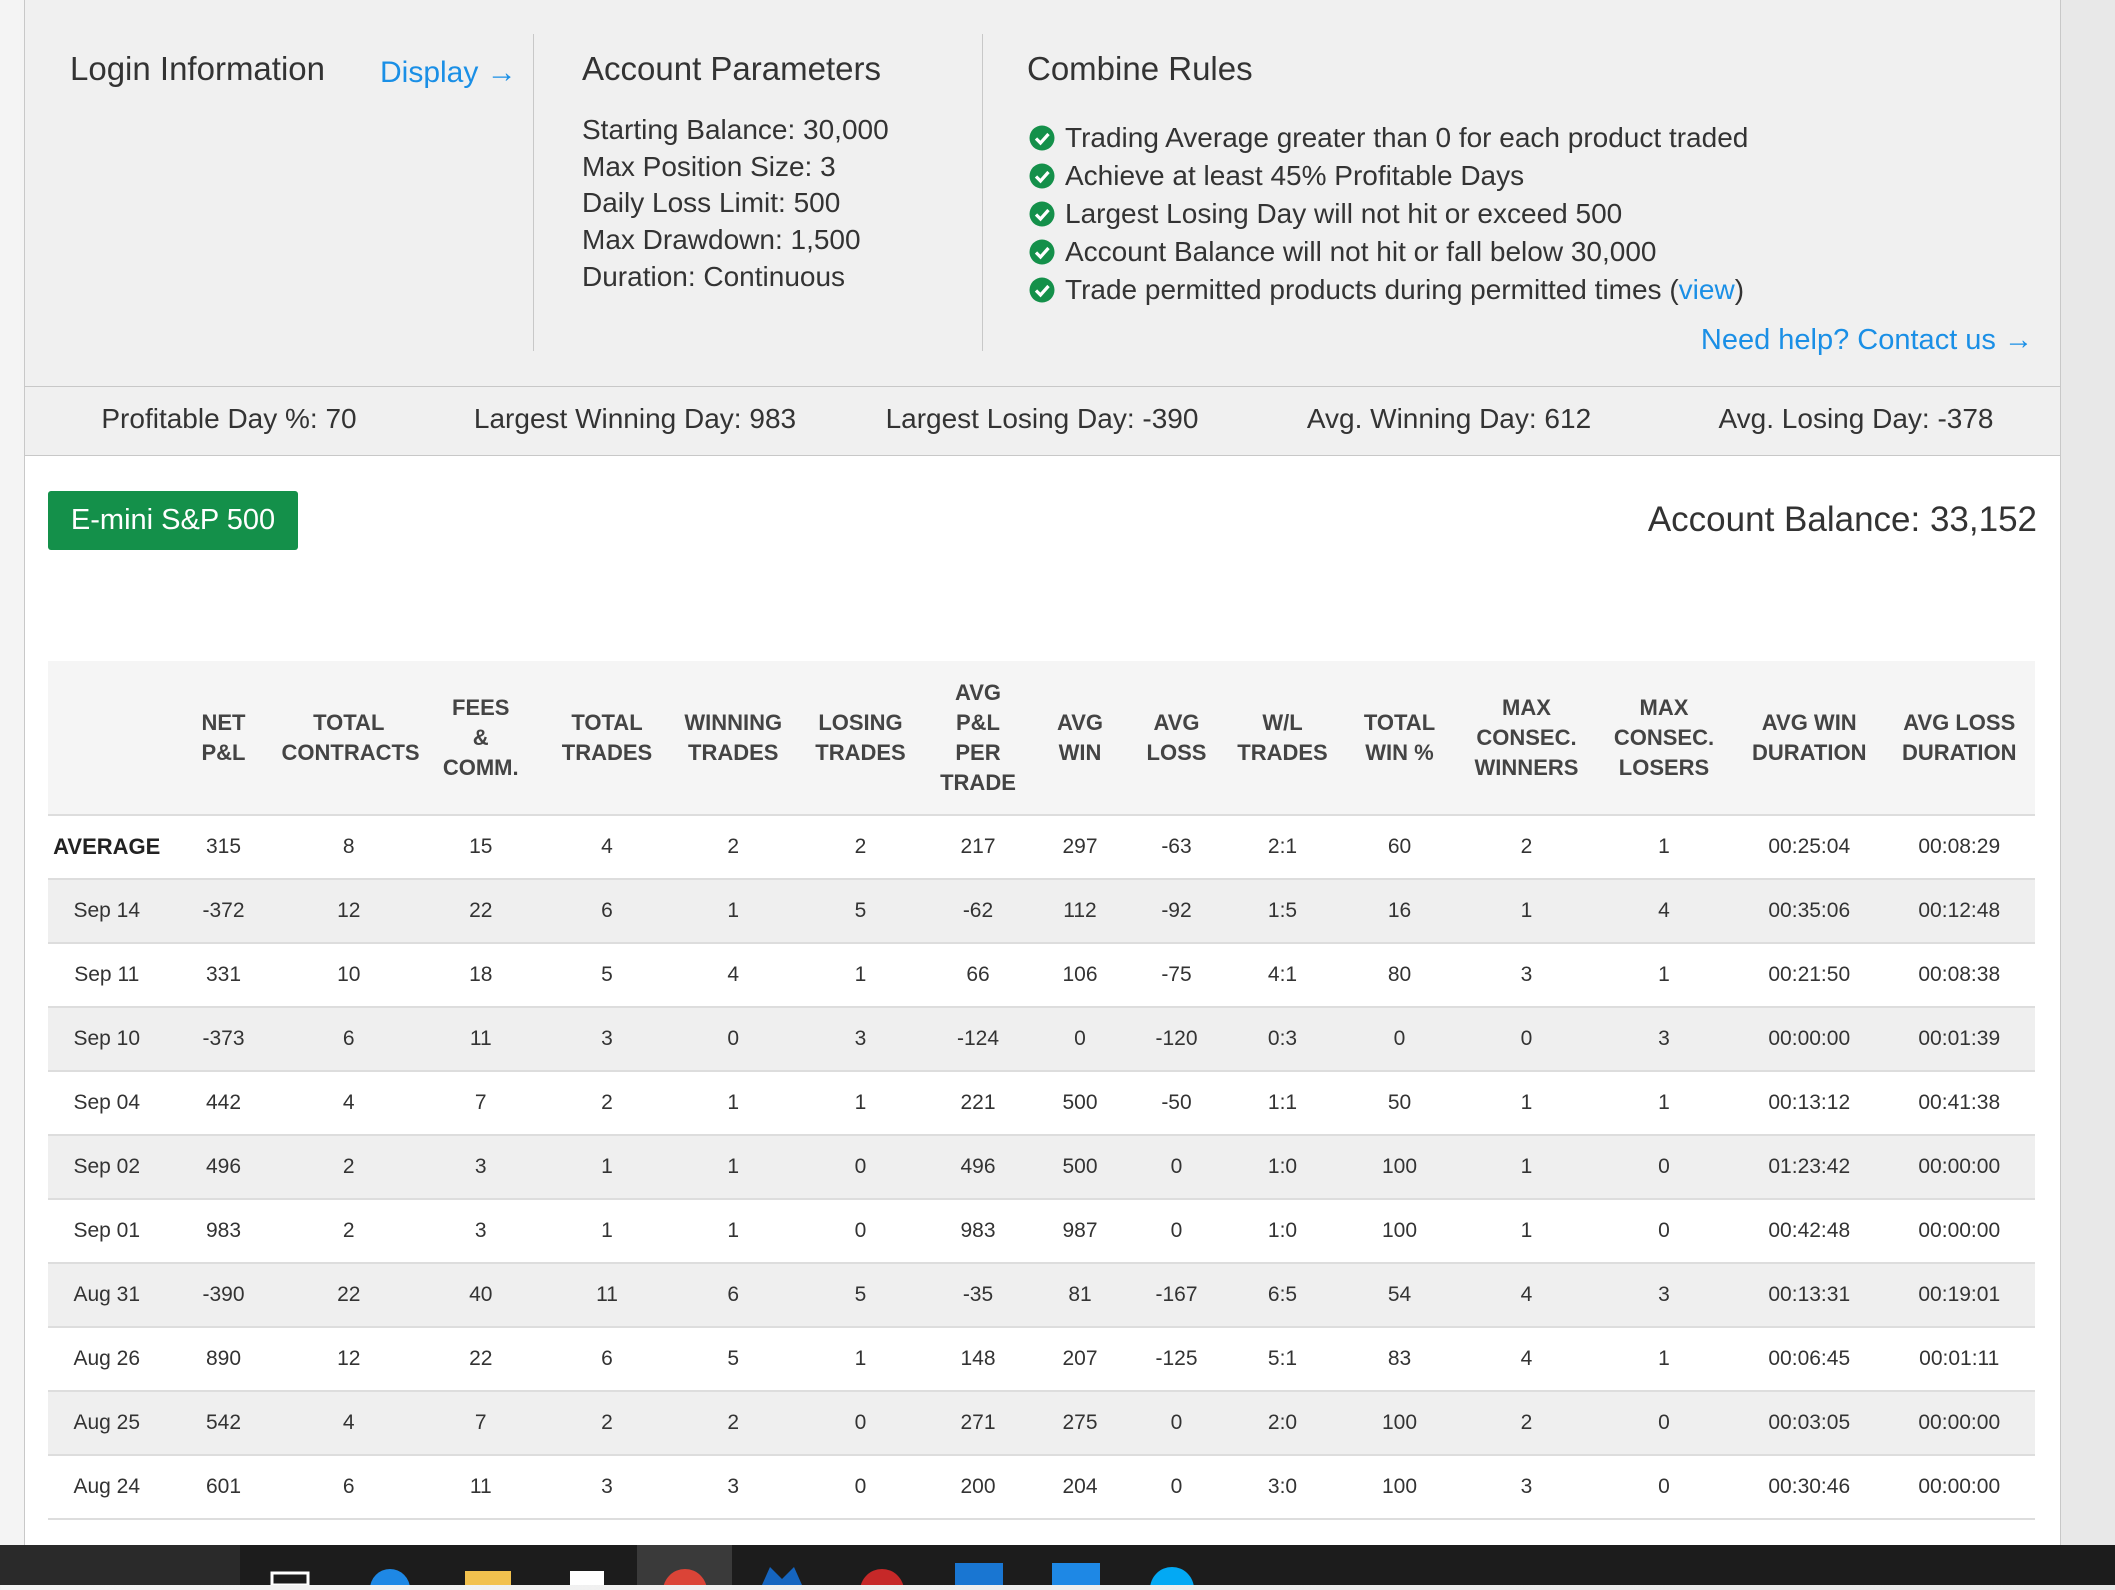 The width and height of the screenshot is (2115, 1590). Describe the element at coordinates (1449, 418) in the screenshot. I see `stat: Avg. Winning Day: 612` at that location.